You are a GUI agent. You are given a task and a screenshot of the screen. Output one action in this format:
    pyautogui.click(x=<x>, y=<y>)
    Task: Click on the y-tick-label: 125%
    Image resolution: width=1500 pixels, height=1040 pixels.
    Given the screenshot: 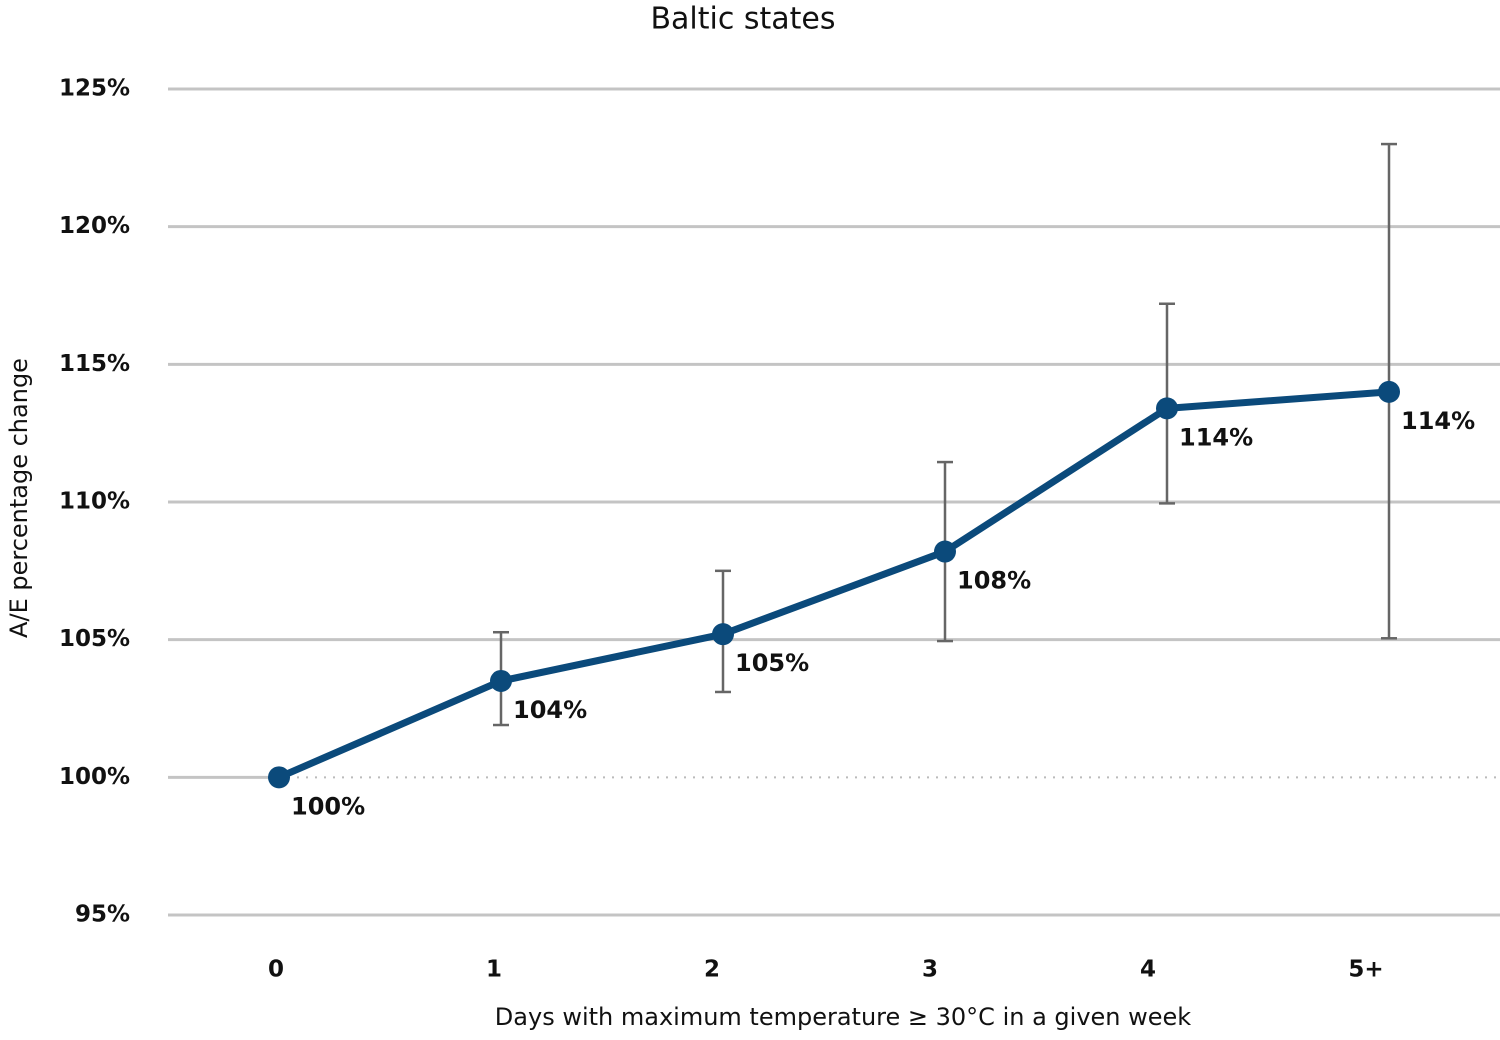 What is the action you would take?
    pyautogui.click(x=94, y=89)
    